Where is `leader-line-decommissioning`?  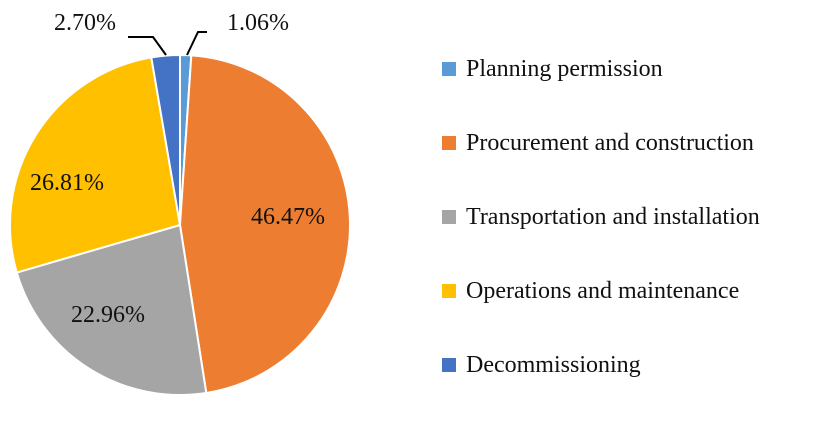
leader-line-decommissioning is located at coordinates (147, 46).